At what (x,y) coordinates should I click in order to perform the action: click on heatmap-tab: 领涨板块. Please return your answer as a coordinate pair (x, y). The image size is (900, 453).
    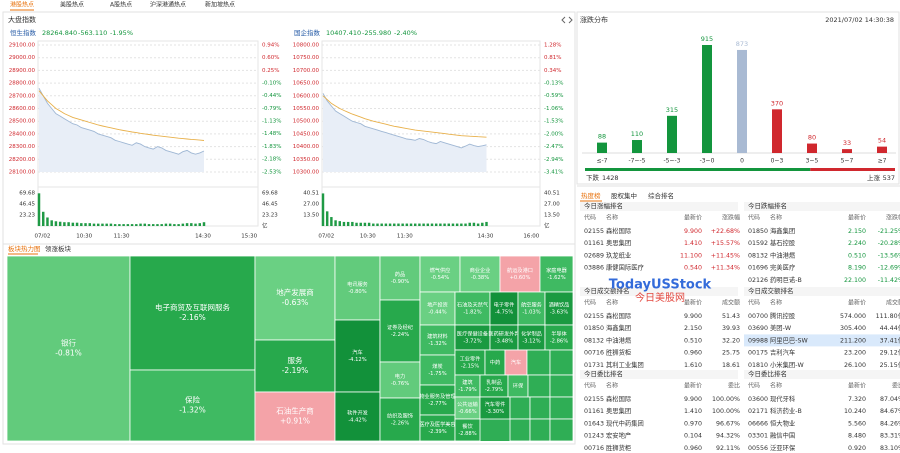
    Looking at the image, I should click on (58, 248).